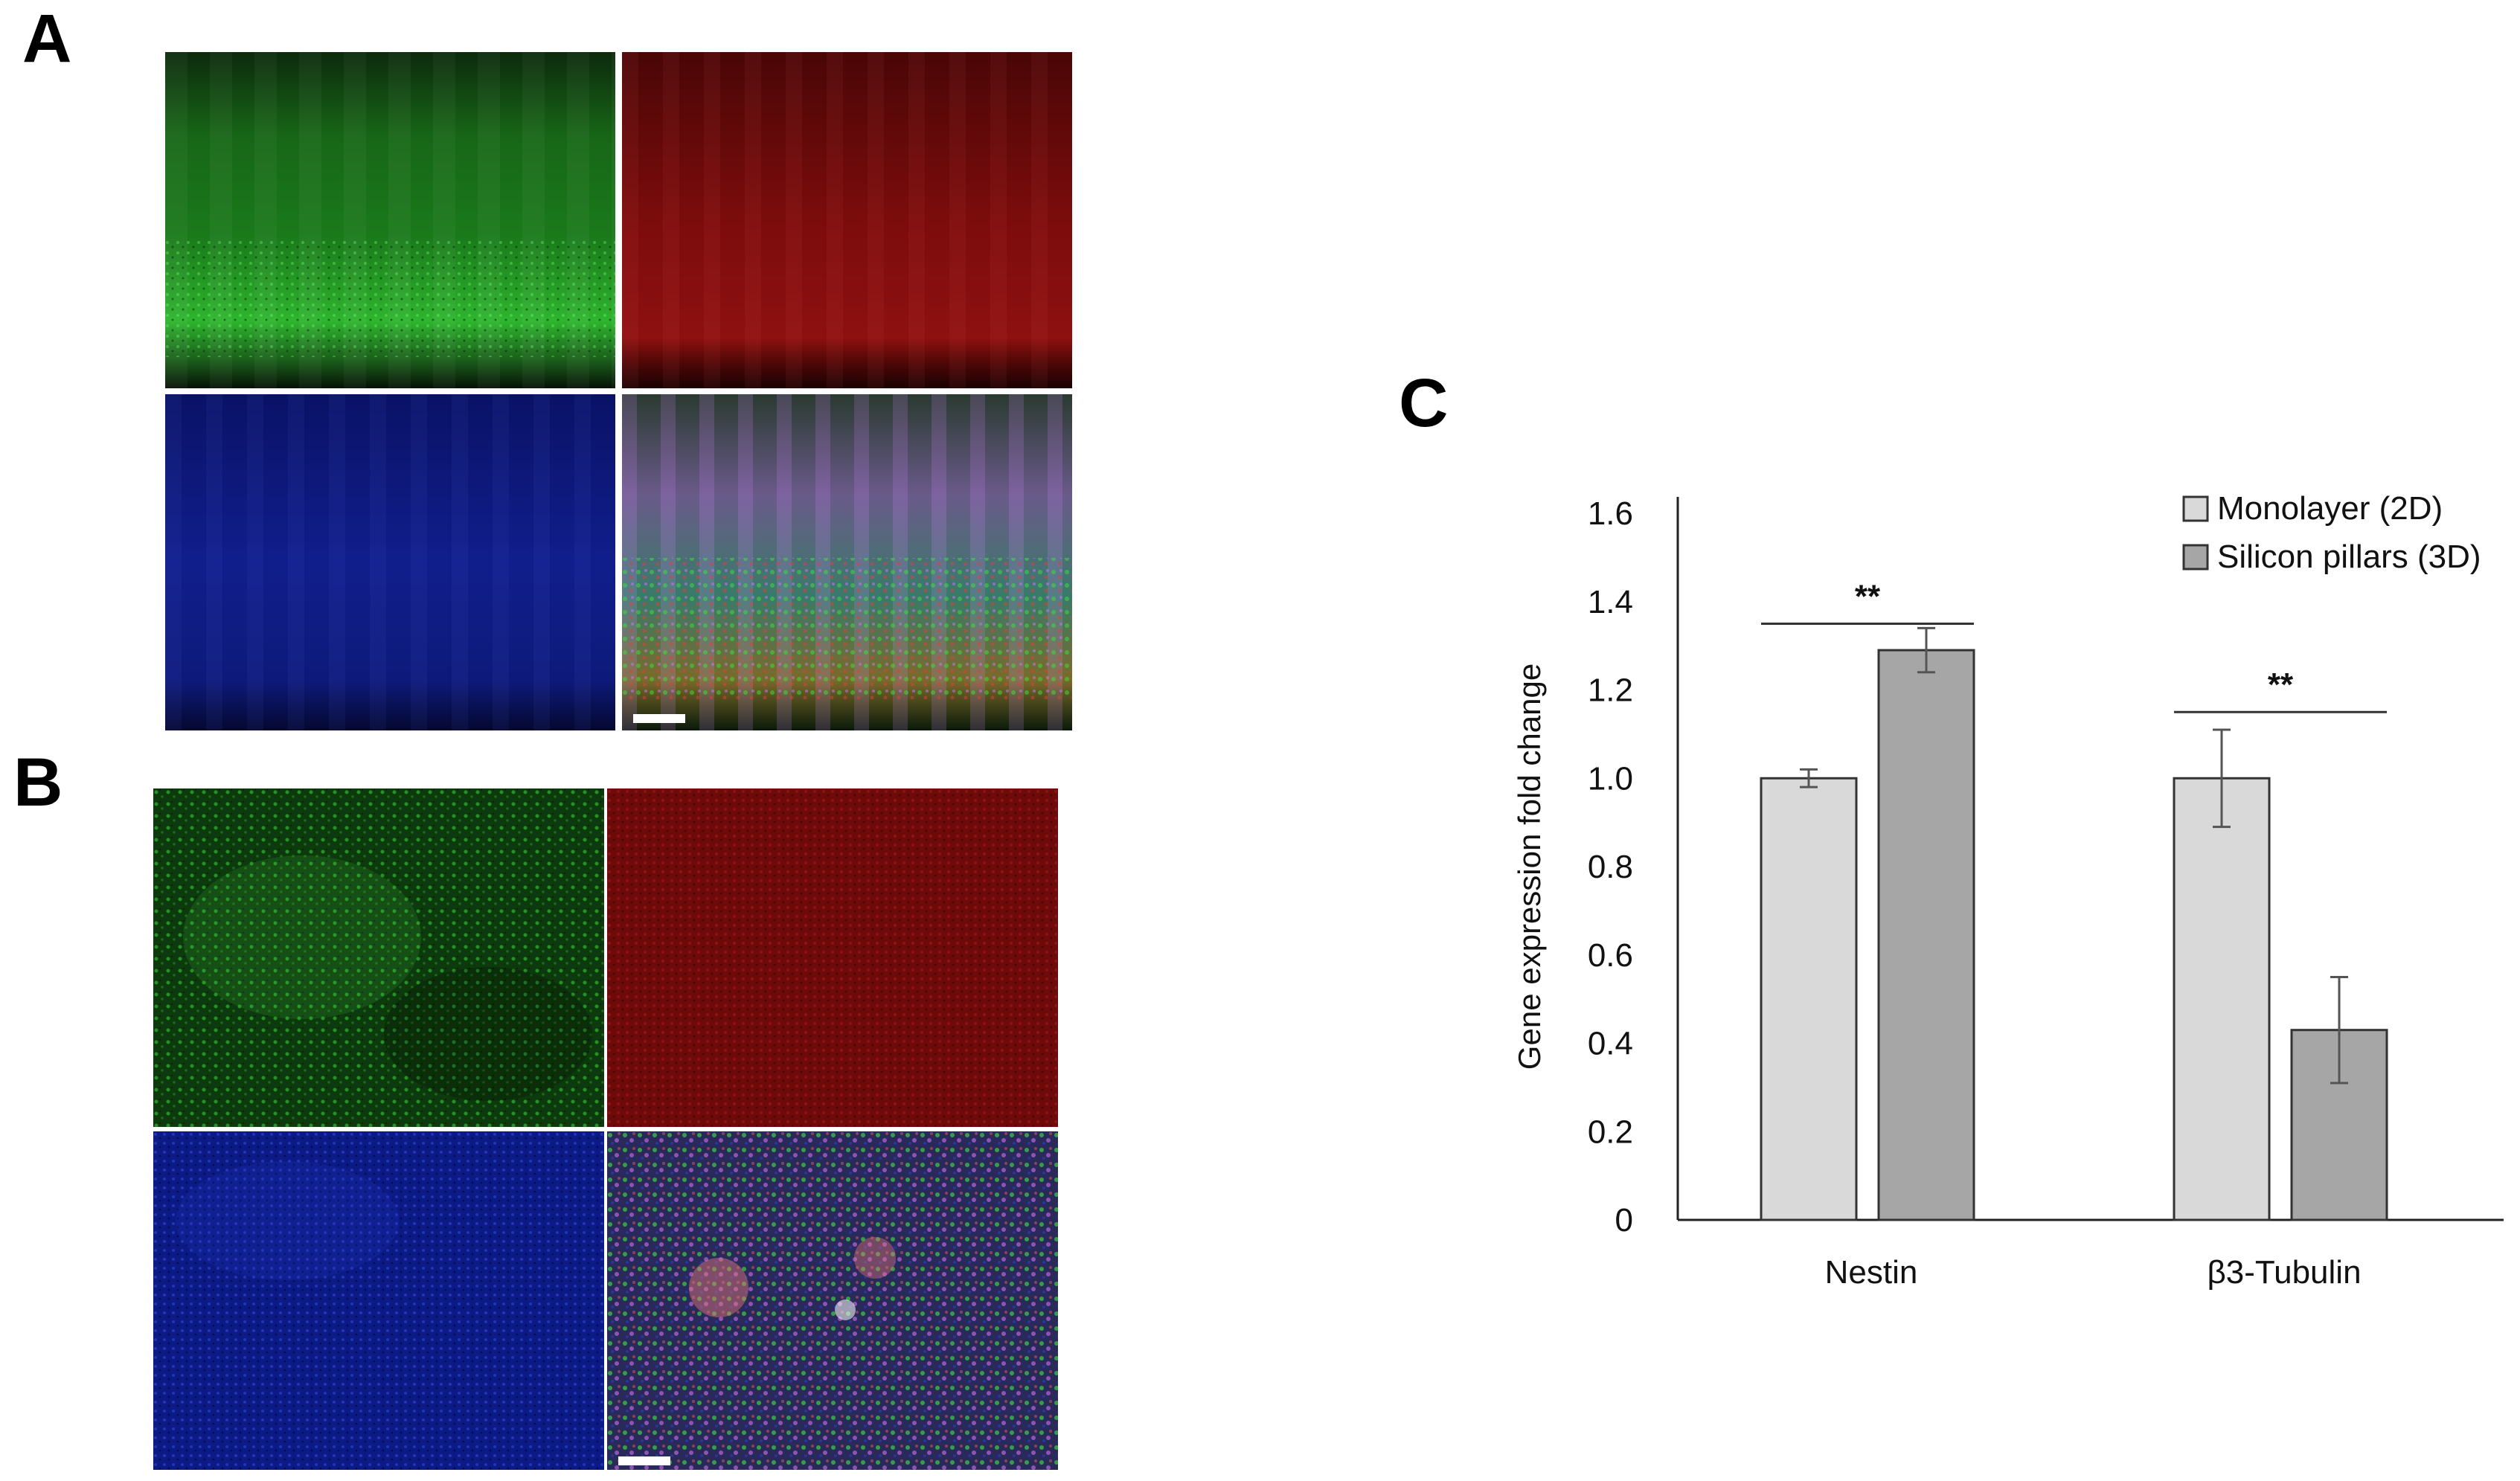 Image resolution: width=2520 pixels, height=1481 pixels. I want to click on panel-a-label: A, so click(47, 39).